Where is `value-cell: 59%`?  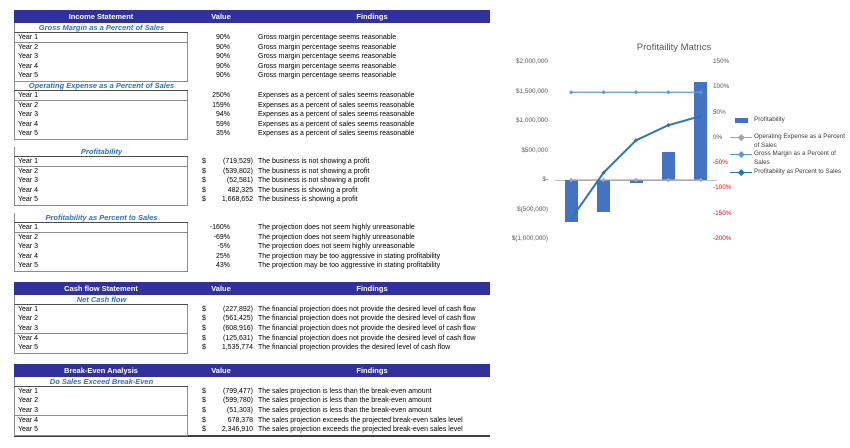
value-cell: 59% is located at coordinates (222, 124).